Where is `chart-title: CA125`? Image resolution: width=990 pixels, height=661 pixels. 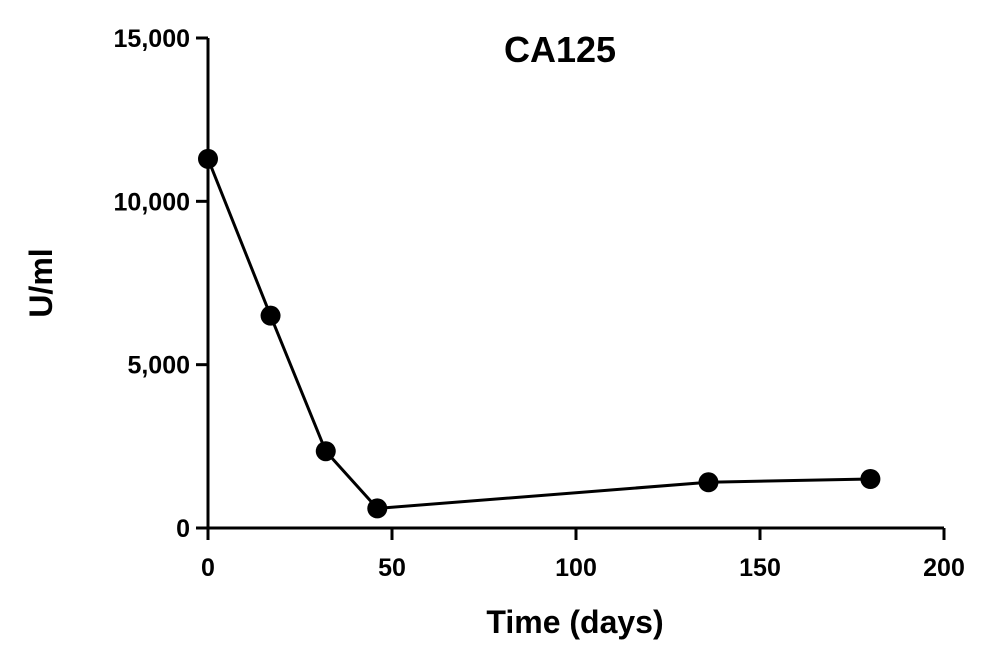
chart-title: CA125 is located at coordinates (560, 49).